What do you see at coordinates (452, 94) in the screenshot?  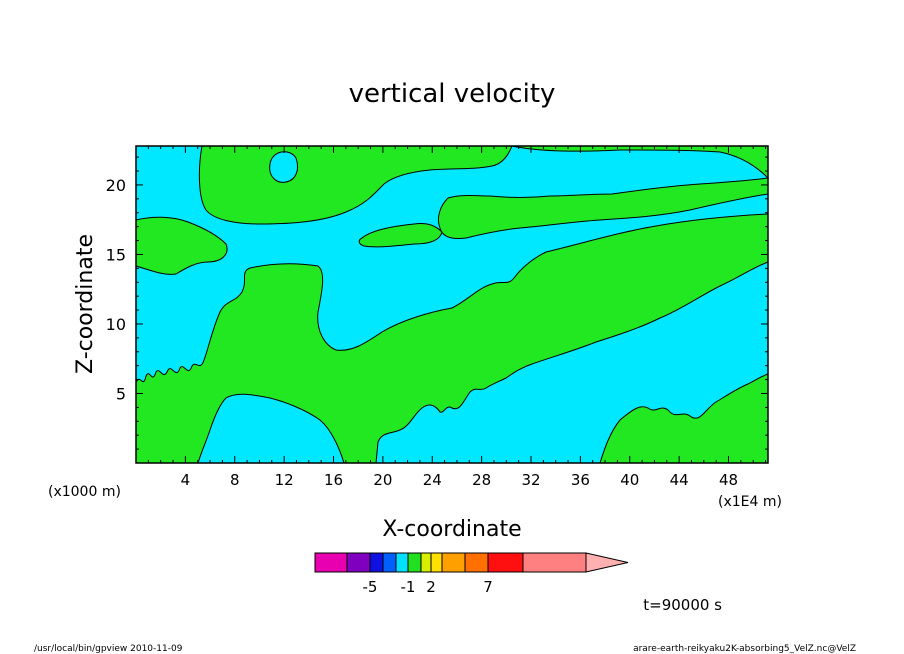 I see `chart-title: vertical velocity` at bounding box center [452, 94].